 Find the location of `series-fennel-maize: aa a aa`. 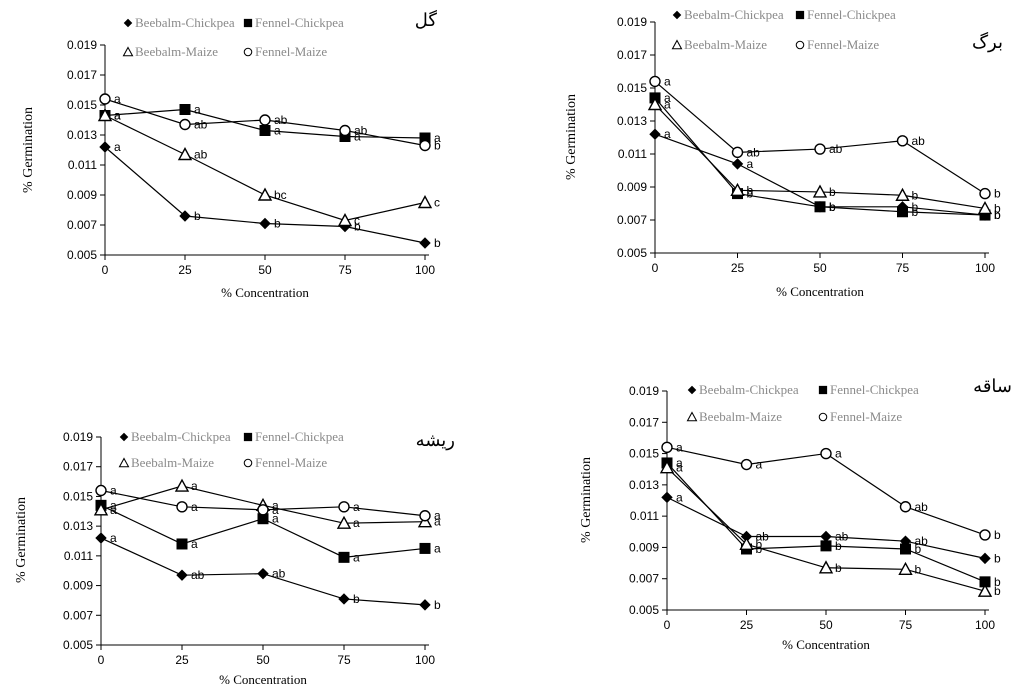

series-fennel-maize: aa a aa is located at coordinates (268, 503).